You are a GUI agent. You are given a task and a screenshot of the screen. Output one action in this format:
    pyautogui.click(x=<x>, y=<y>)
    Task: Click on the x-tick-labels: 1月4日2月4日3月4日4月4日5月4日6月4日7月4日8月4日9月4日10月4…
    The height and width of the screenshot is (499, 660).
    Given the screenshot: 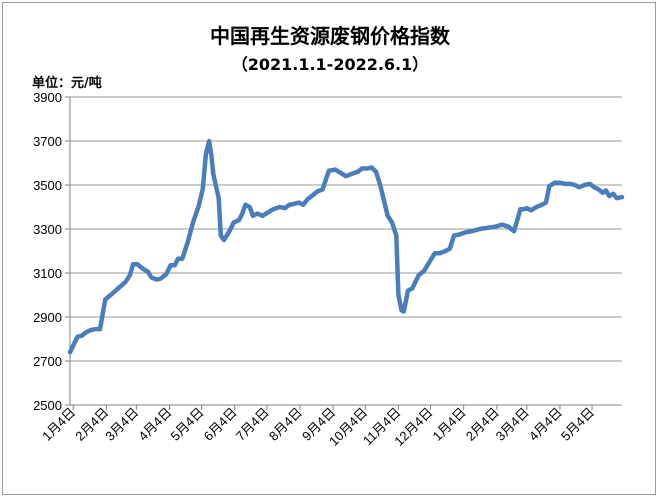 What is the action you would take?
    pyautogui.click(x=318, y=427)
    